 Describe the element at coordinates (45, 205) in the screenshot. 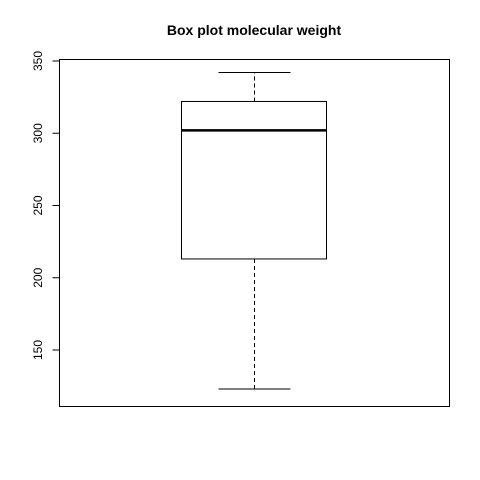

I see `y-axis: 150 200 250 300 350` at that location.